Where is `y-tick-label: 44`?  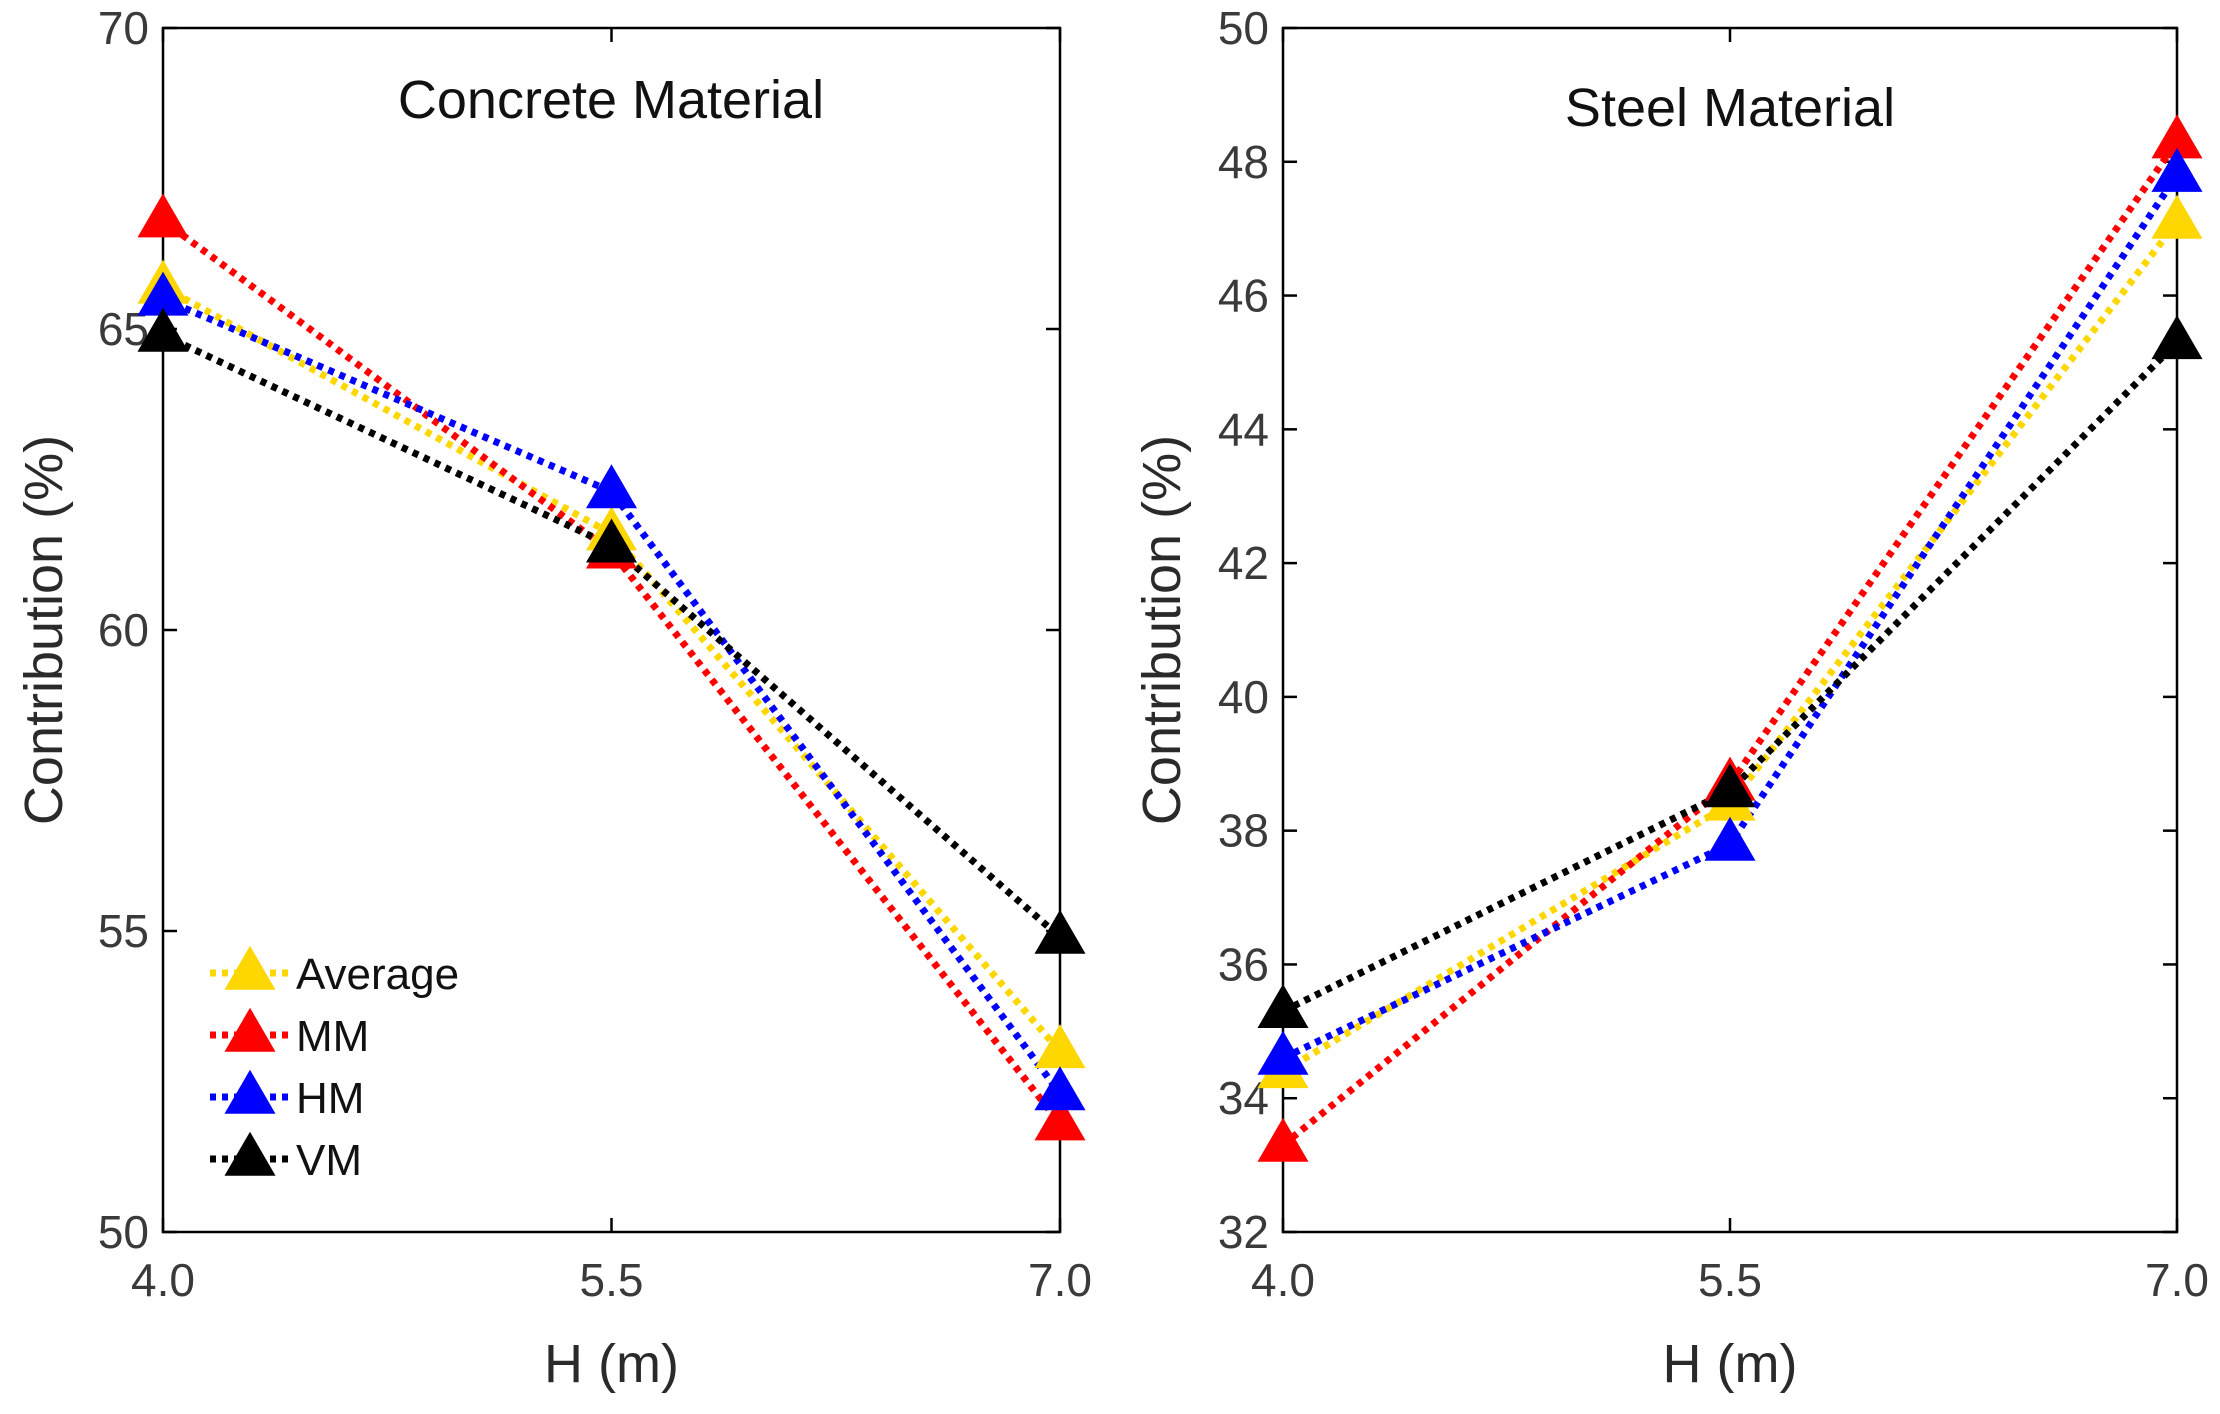
y-tick-label: 44 is located at coordinates (1243, 429).